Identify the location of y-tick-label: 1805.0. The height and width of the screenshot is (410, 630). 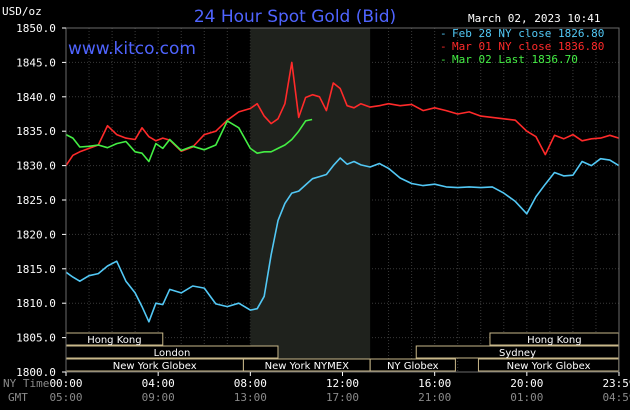
(36, 338).